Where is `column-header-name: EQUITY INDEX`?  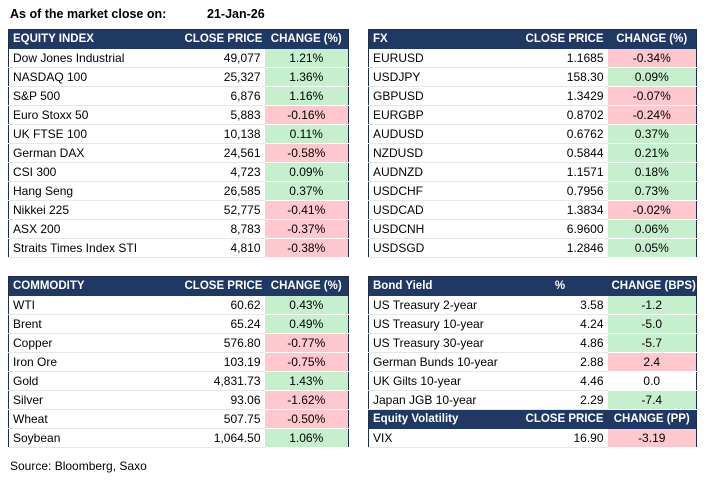
column-header-name: EQUITY INDEX is located at coordinates (94, 39).